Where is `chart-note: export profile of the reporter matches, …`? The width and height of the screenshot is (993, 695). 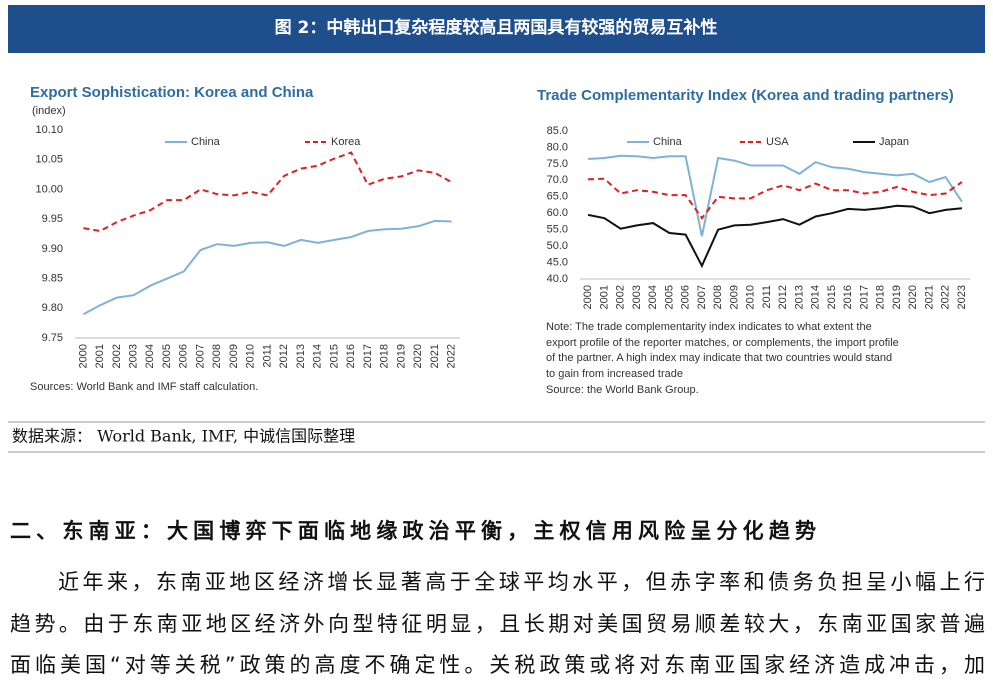 chart-note: export profile of the reporter matches, … is located at coordinates (722, 343).